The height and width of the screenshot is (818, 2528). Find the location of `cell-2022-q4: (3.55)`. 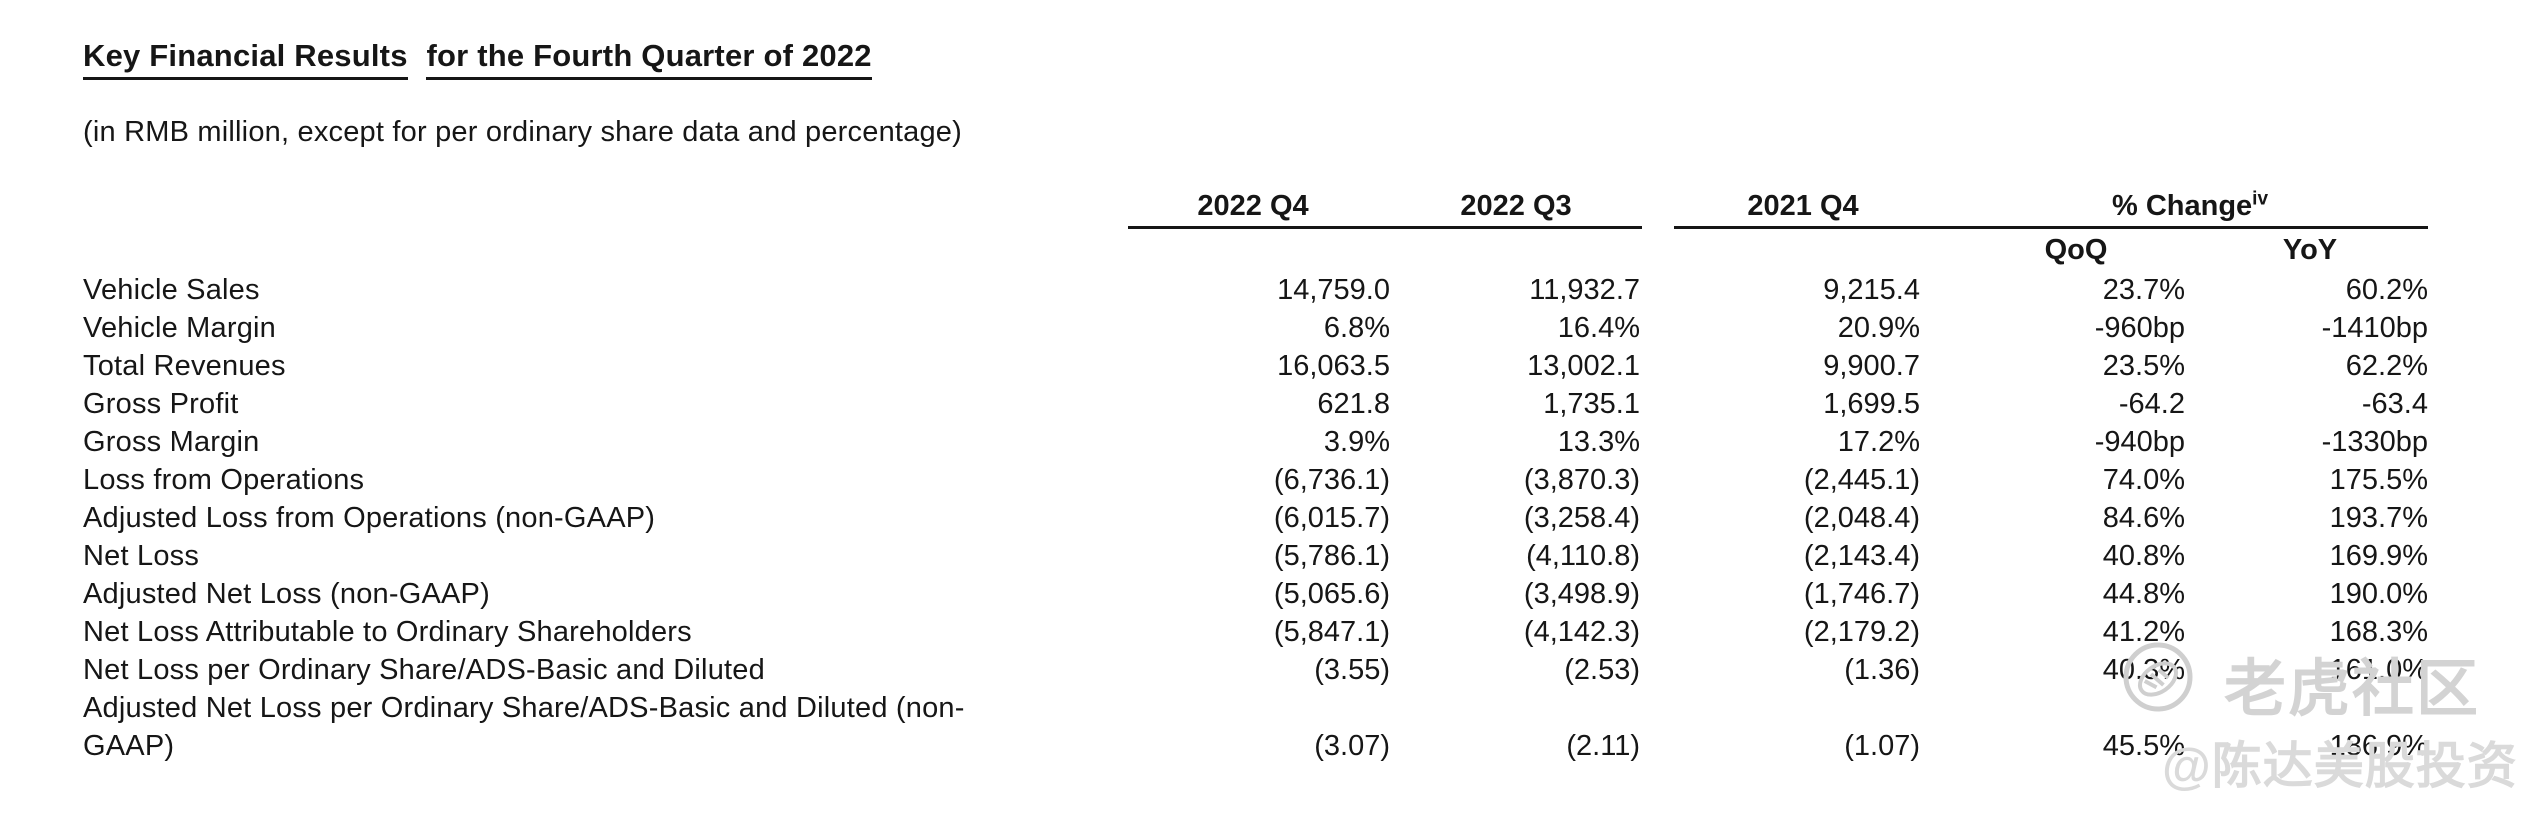

cell-2022-q4: (3.55) is located at coordinates (1352, 670).